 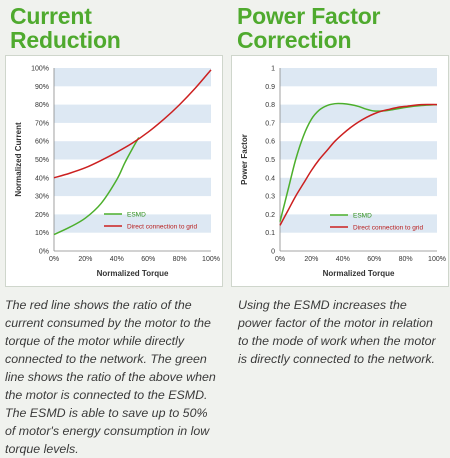 What do you see at coordinates (42, 197) in the screenshot?
I see `y-tick-label: 30%` at bounding box center [42, 197].